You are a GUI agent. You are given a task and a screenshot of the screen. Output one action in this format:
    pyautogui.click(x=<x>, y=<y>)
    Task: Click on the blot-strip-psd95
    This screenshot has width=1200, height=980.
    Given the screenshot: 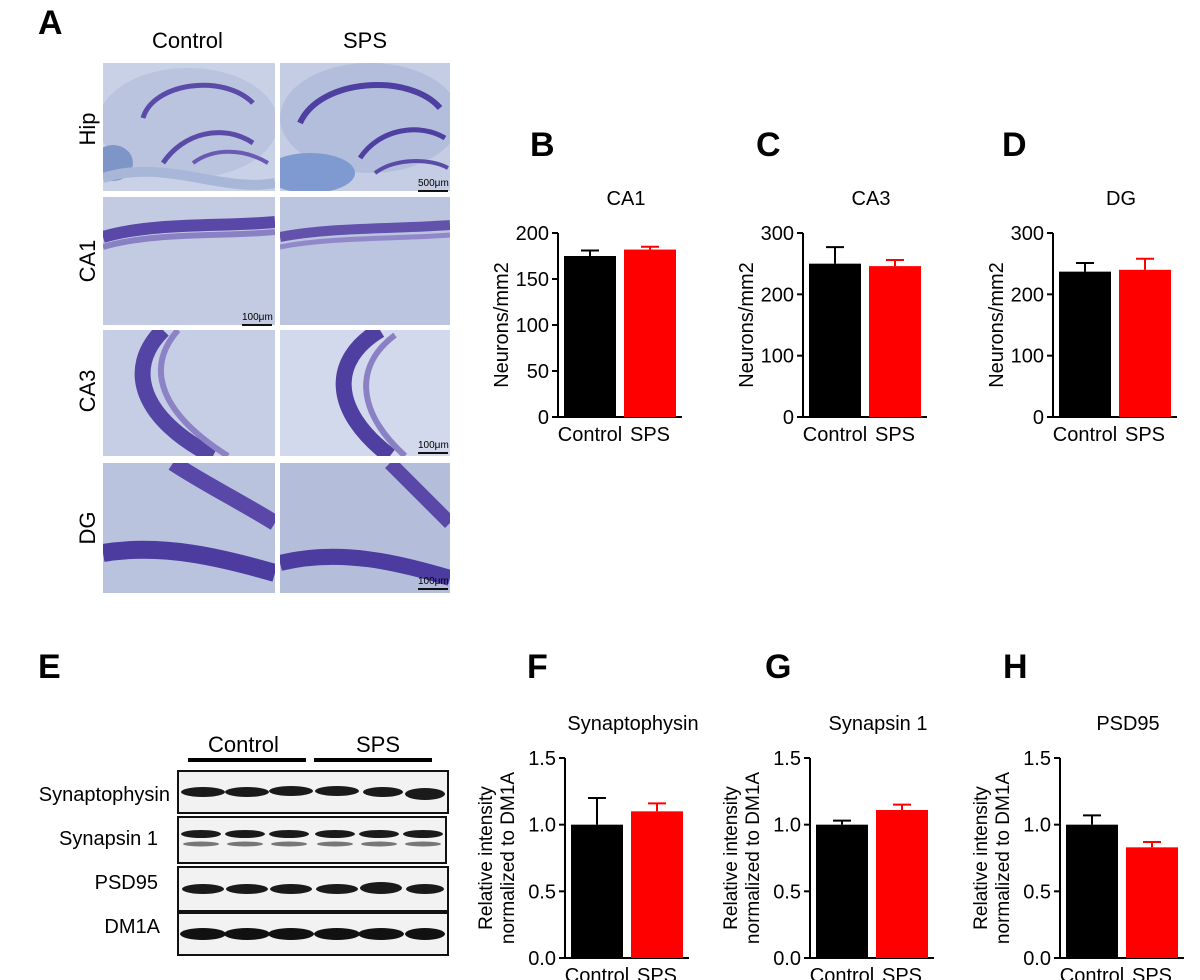 What is the action you would take?
    pyautogui.click(x=313, y=889)
    